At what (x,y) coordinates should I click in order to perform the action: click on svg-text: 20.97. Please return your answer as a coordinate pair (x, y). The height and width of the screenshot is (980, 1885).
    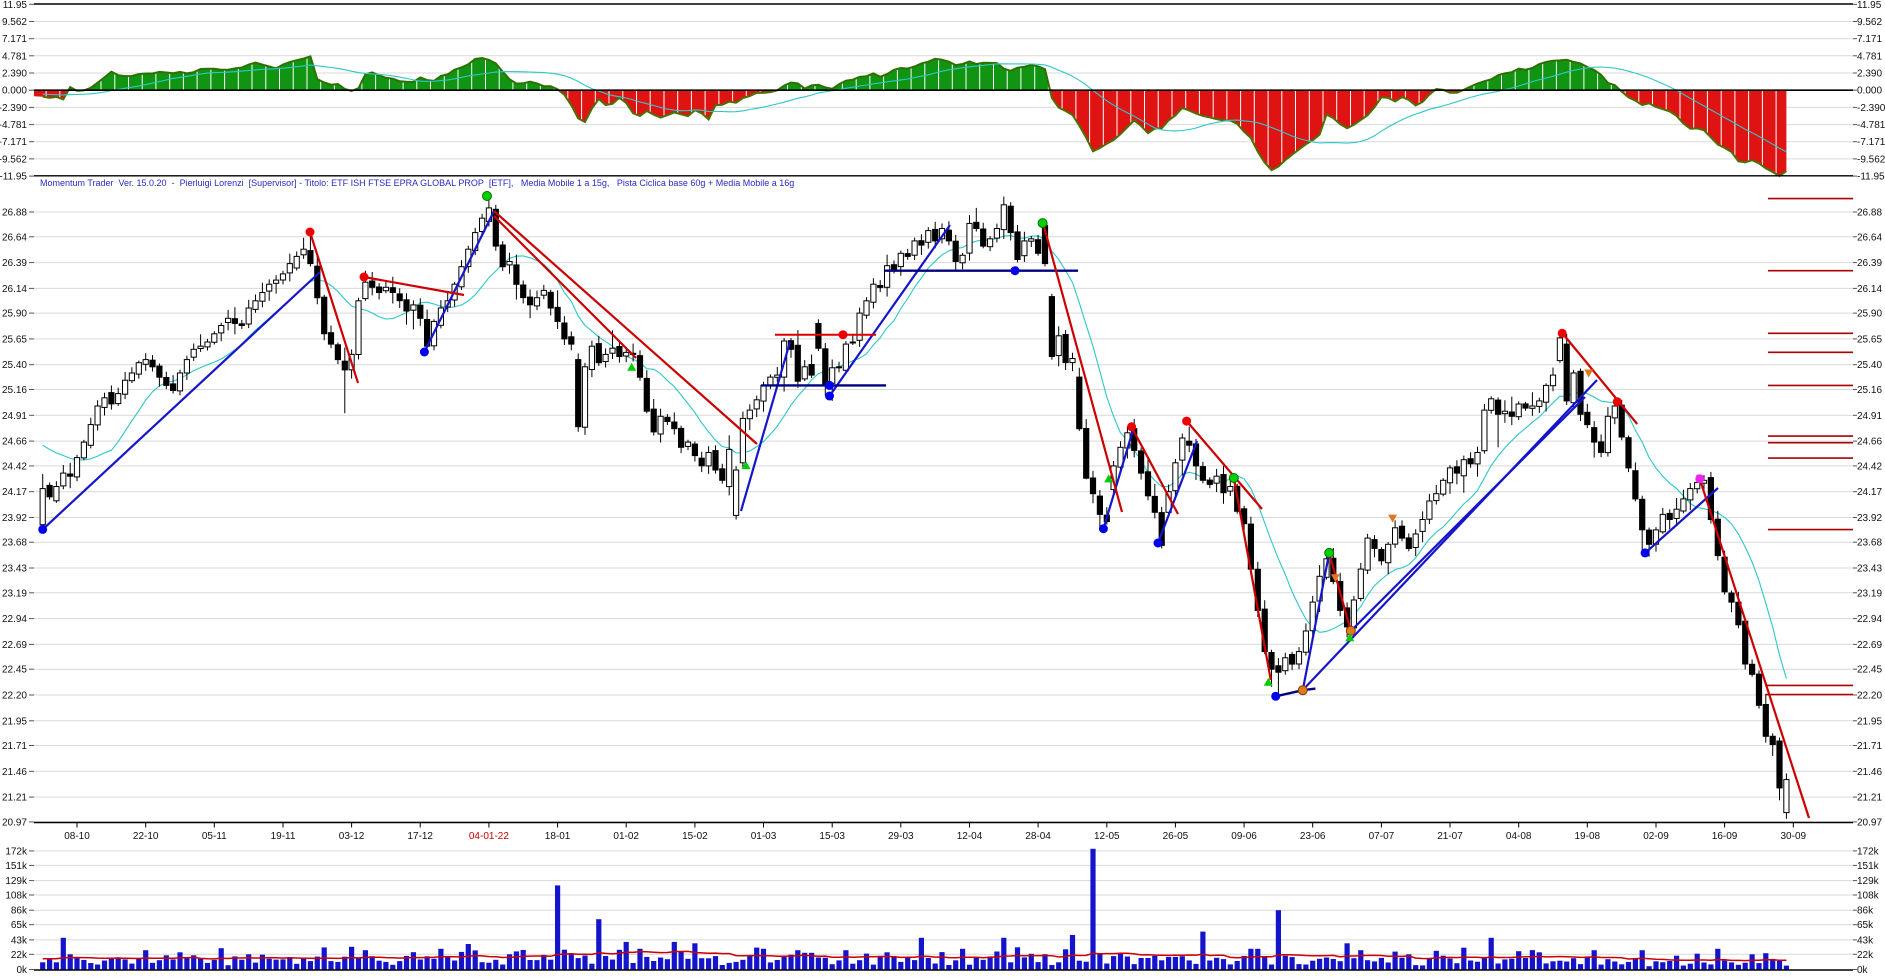
    Looking at the image, I should click on (1869, 822).